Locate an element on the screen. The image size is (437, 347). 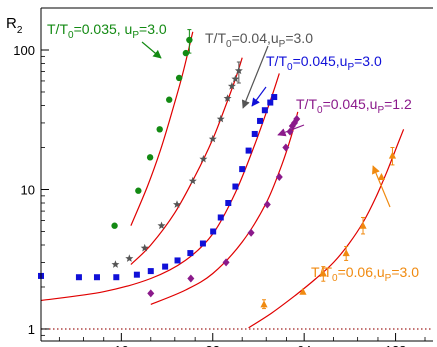
x-tick-label: 128 is located at coordinates (396, 345).